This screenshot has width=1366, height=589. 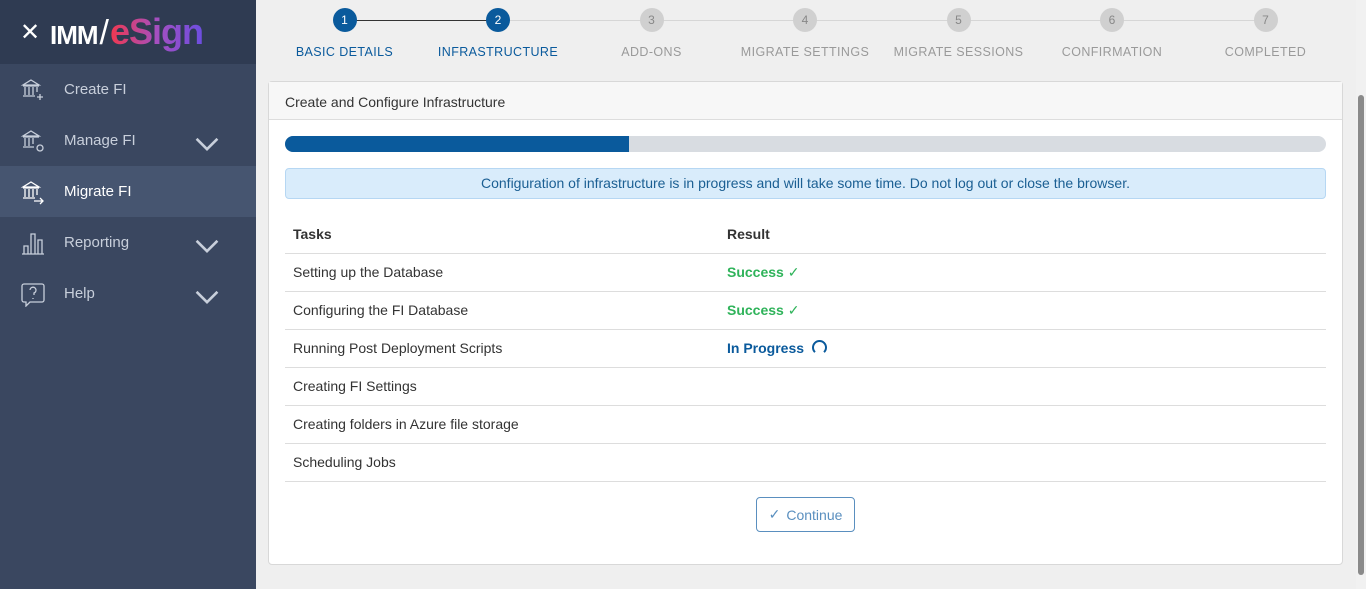 I want to click on status-in-progress: In Progress, so click(x=766, y=348).